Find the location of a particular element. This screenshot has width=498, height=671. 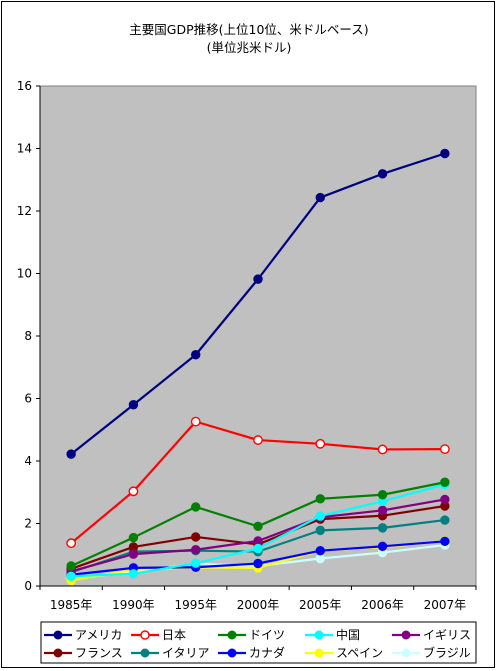

x-tick-label: 2007年 is located at coordinates (445, 605).